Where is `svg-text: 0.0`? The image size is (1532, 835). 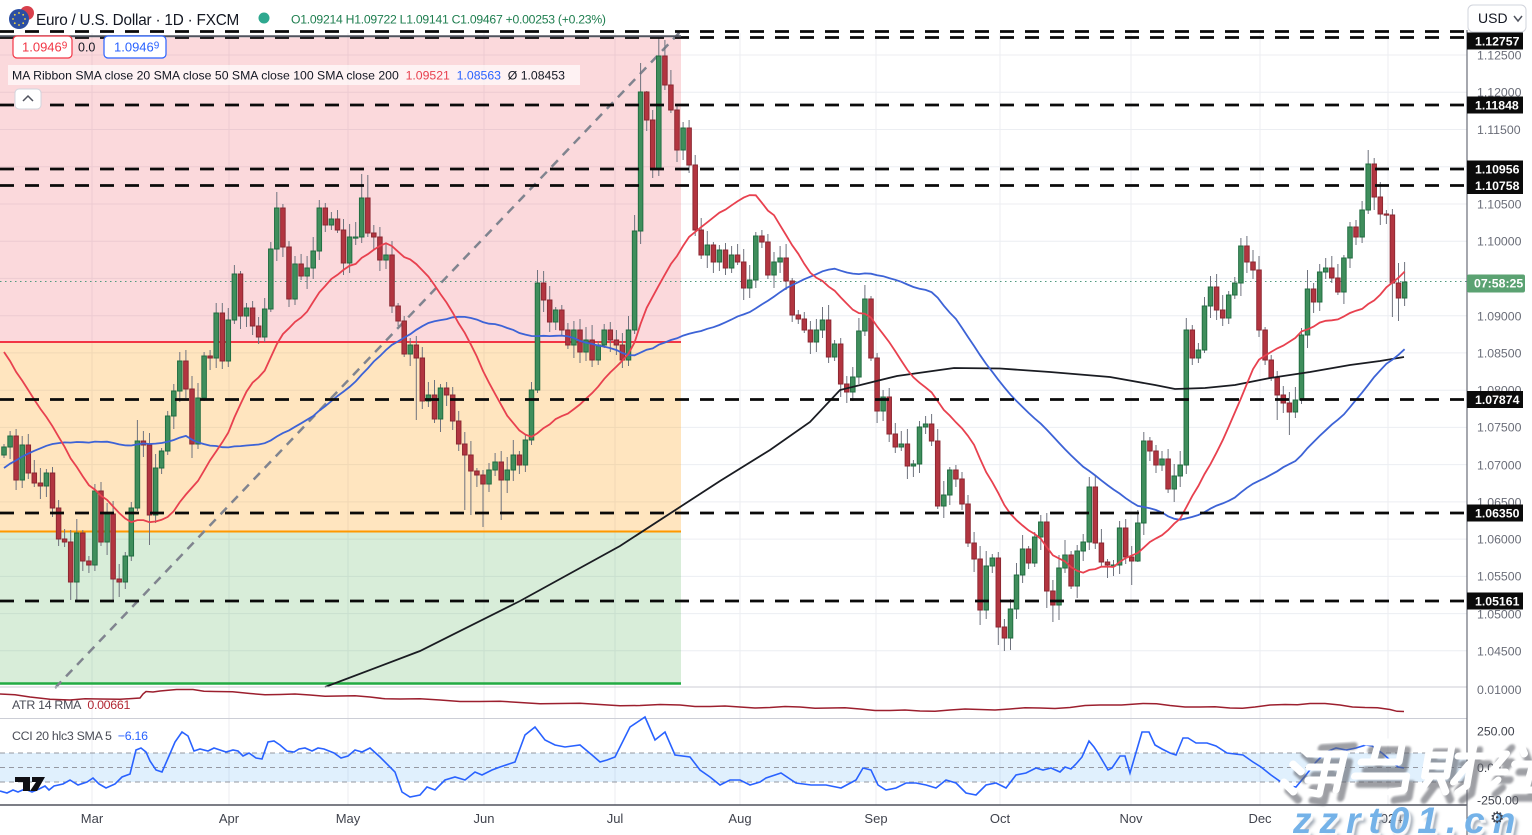 svg-text: 0.0 is located at coordinates (86, 48).